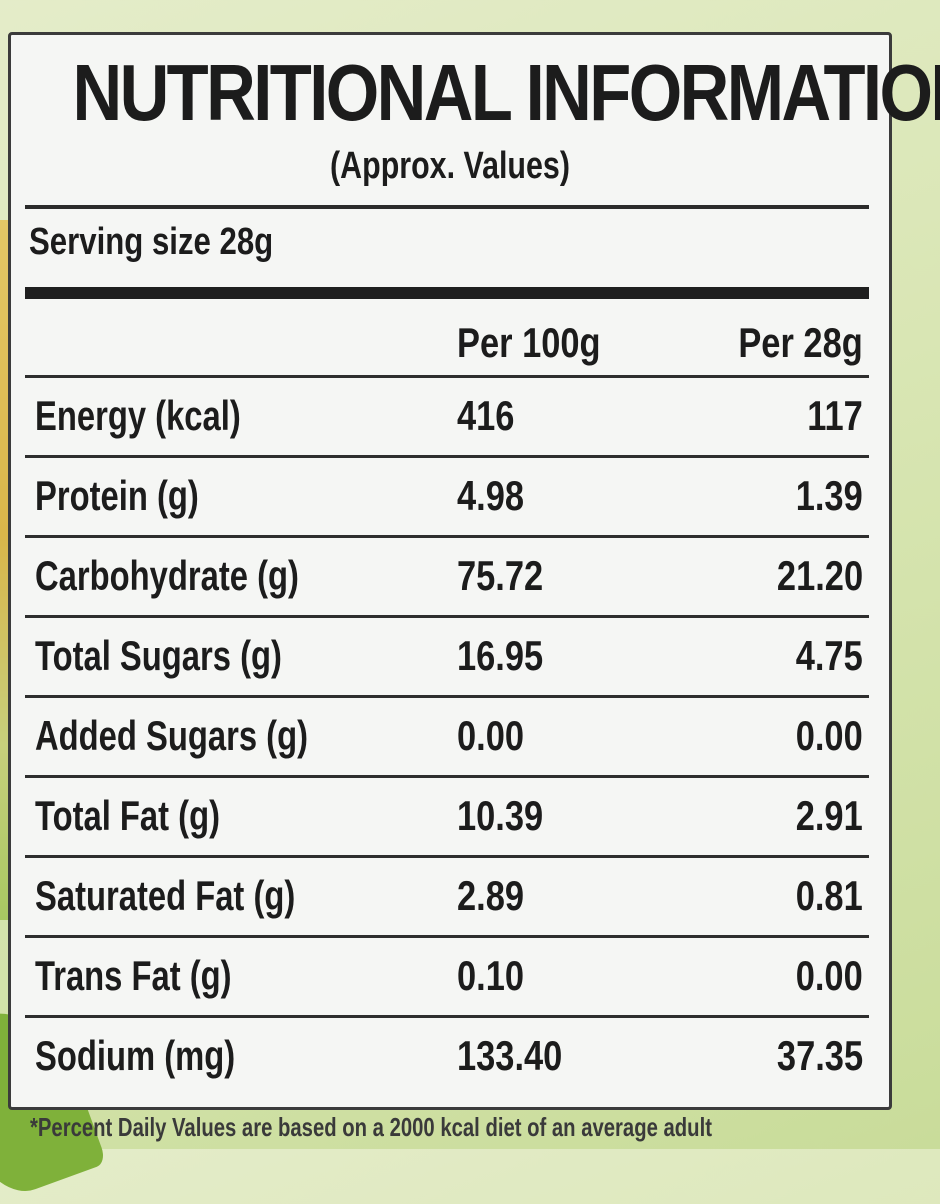  I want to click on nutrient-name: Total Sugars (g), so click(158, 655).